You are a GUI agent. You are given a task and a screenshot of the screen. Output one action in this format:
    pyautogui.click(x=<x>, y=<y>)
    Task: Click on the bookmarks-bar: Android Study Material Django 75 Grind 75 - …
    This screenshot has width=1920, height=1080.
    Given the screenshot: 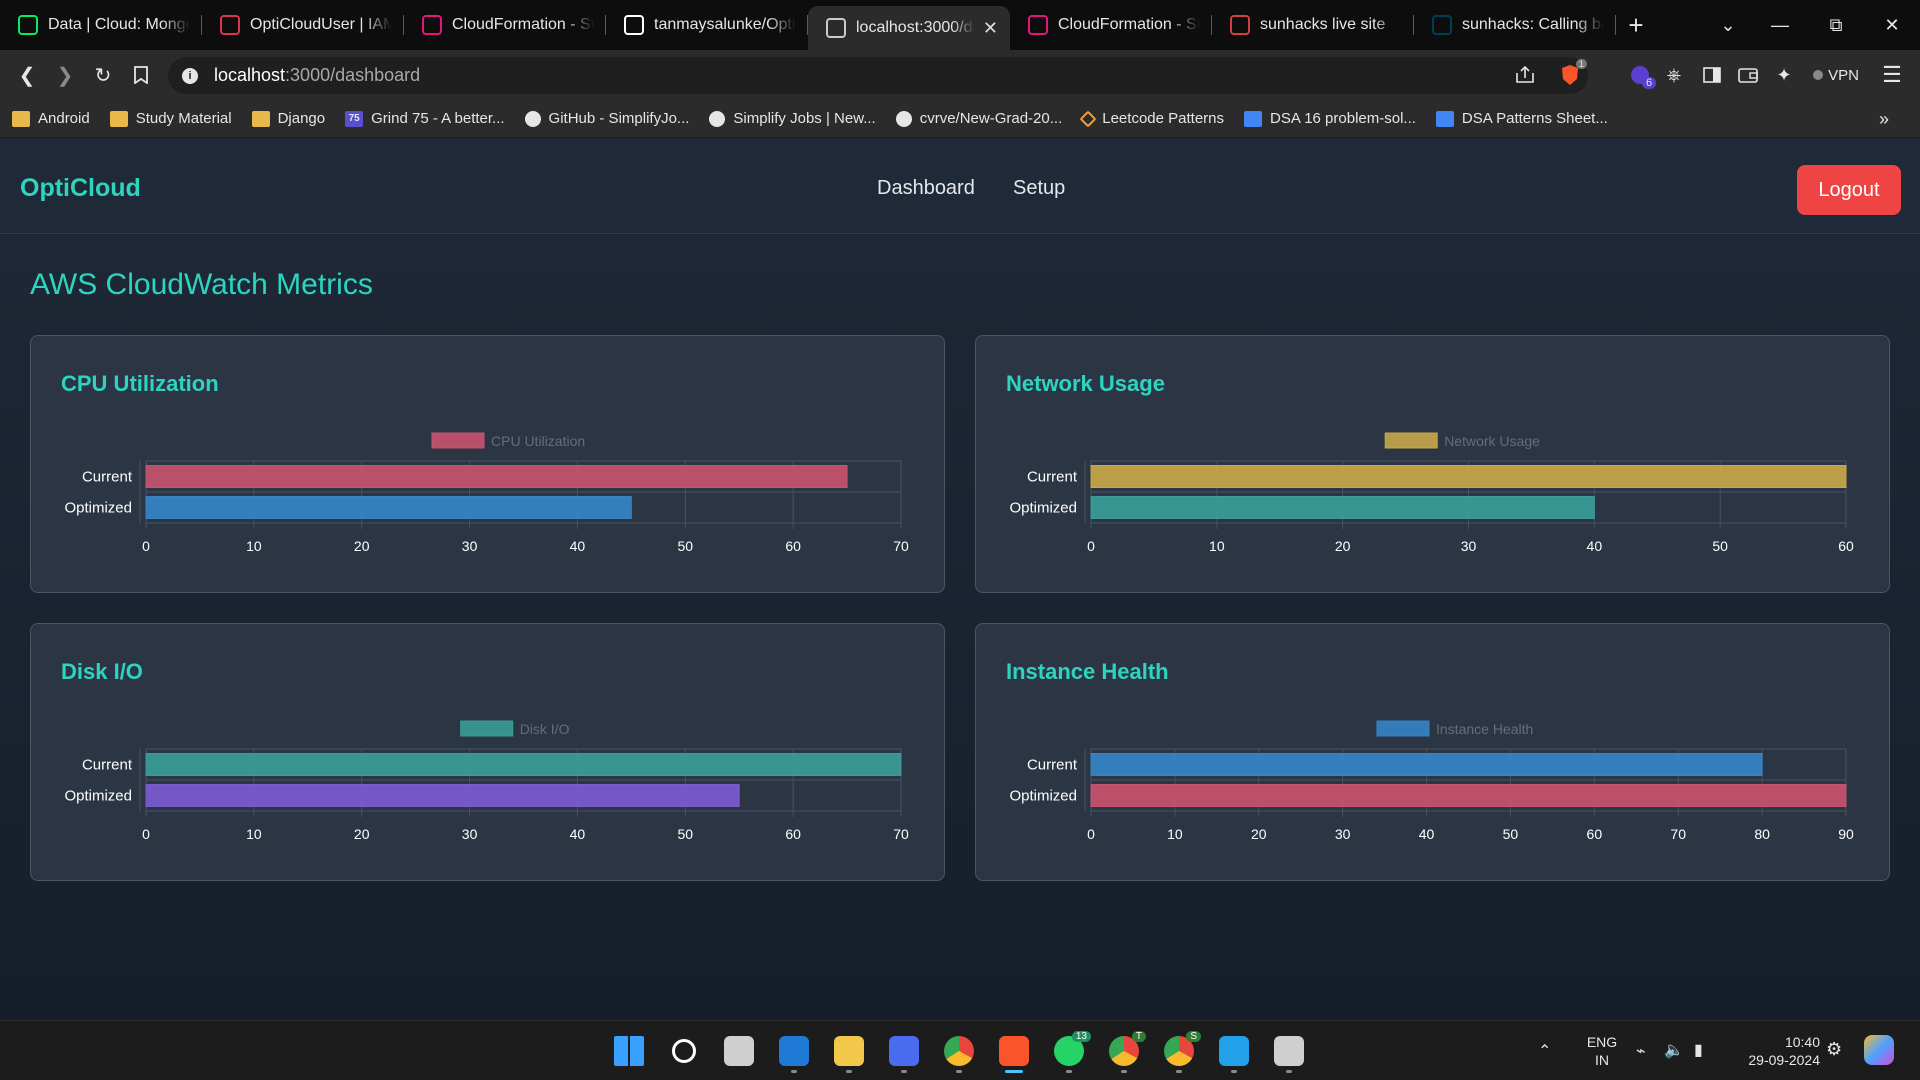 What is the action you would take?
    pyautogui.click(x=960, y=119)
    